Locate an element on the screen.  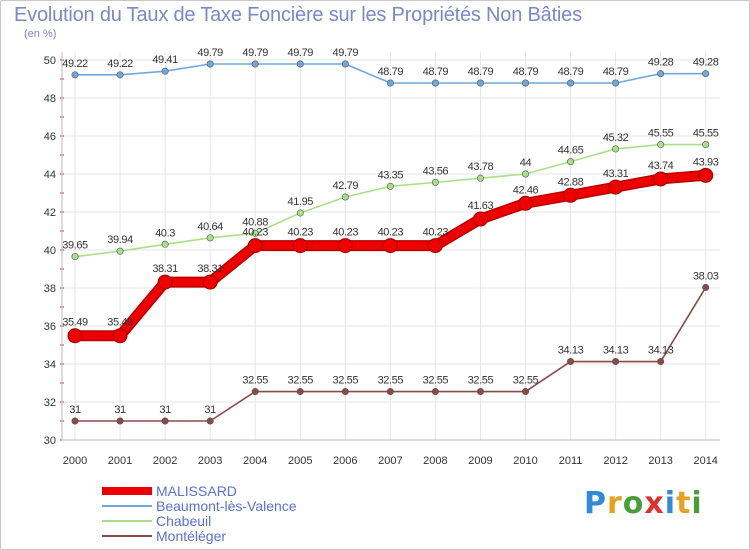
x-tick-label: 2002 is located at coordinates (165, 461).